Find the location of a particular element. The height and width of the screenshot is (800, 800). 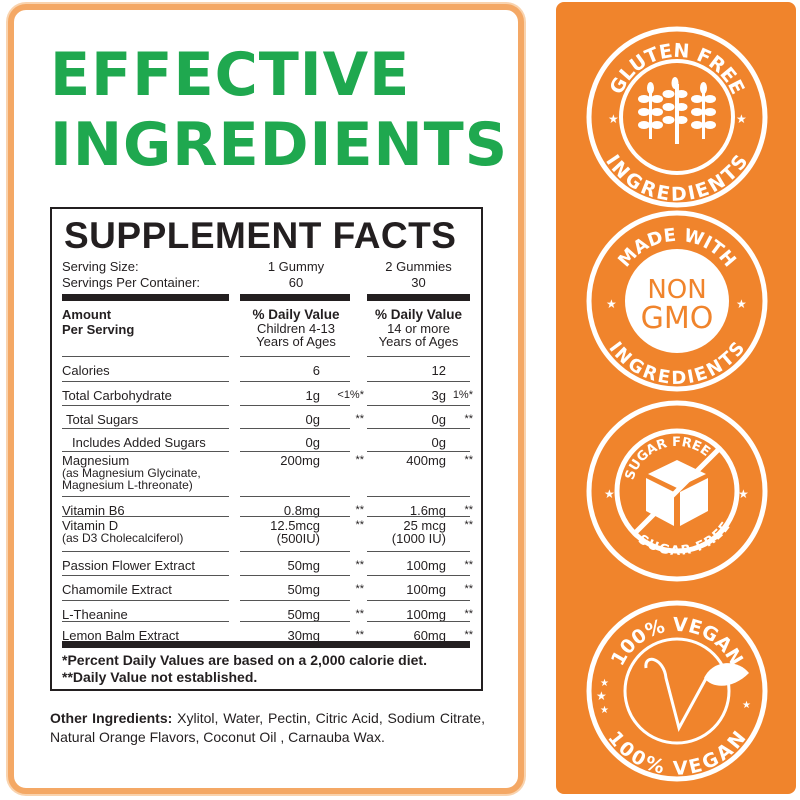

amount-col1: 0g is located at coordinates (281, 419).